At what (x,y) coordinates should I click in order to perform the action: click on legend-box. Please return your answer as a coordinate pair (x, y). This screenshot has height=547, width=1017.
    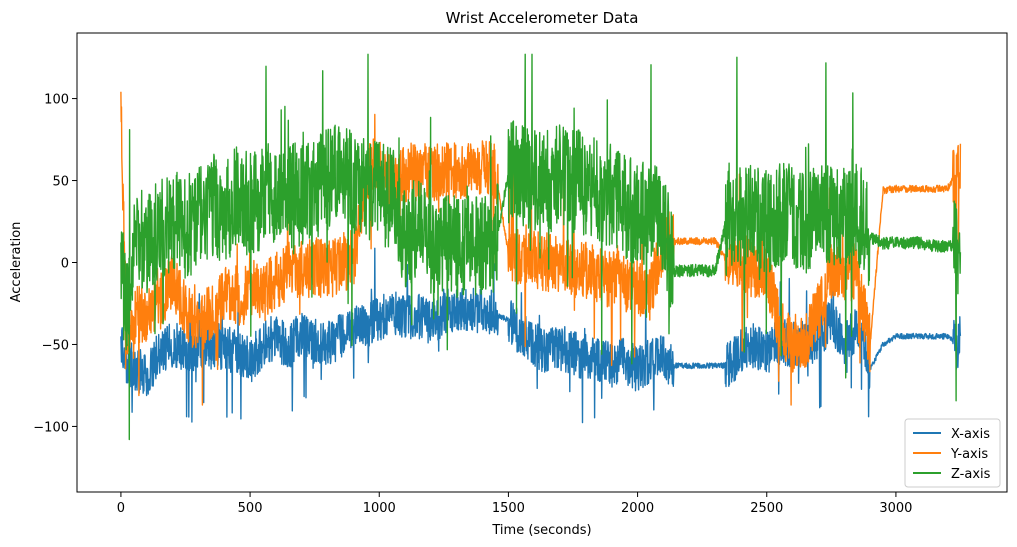
    Looking at the image, I should click on (952, 453).